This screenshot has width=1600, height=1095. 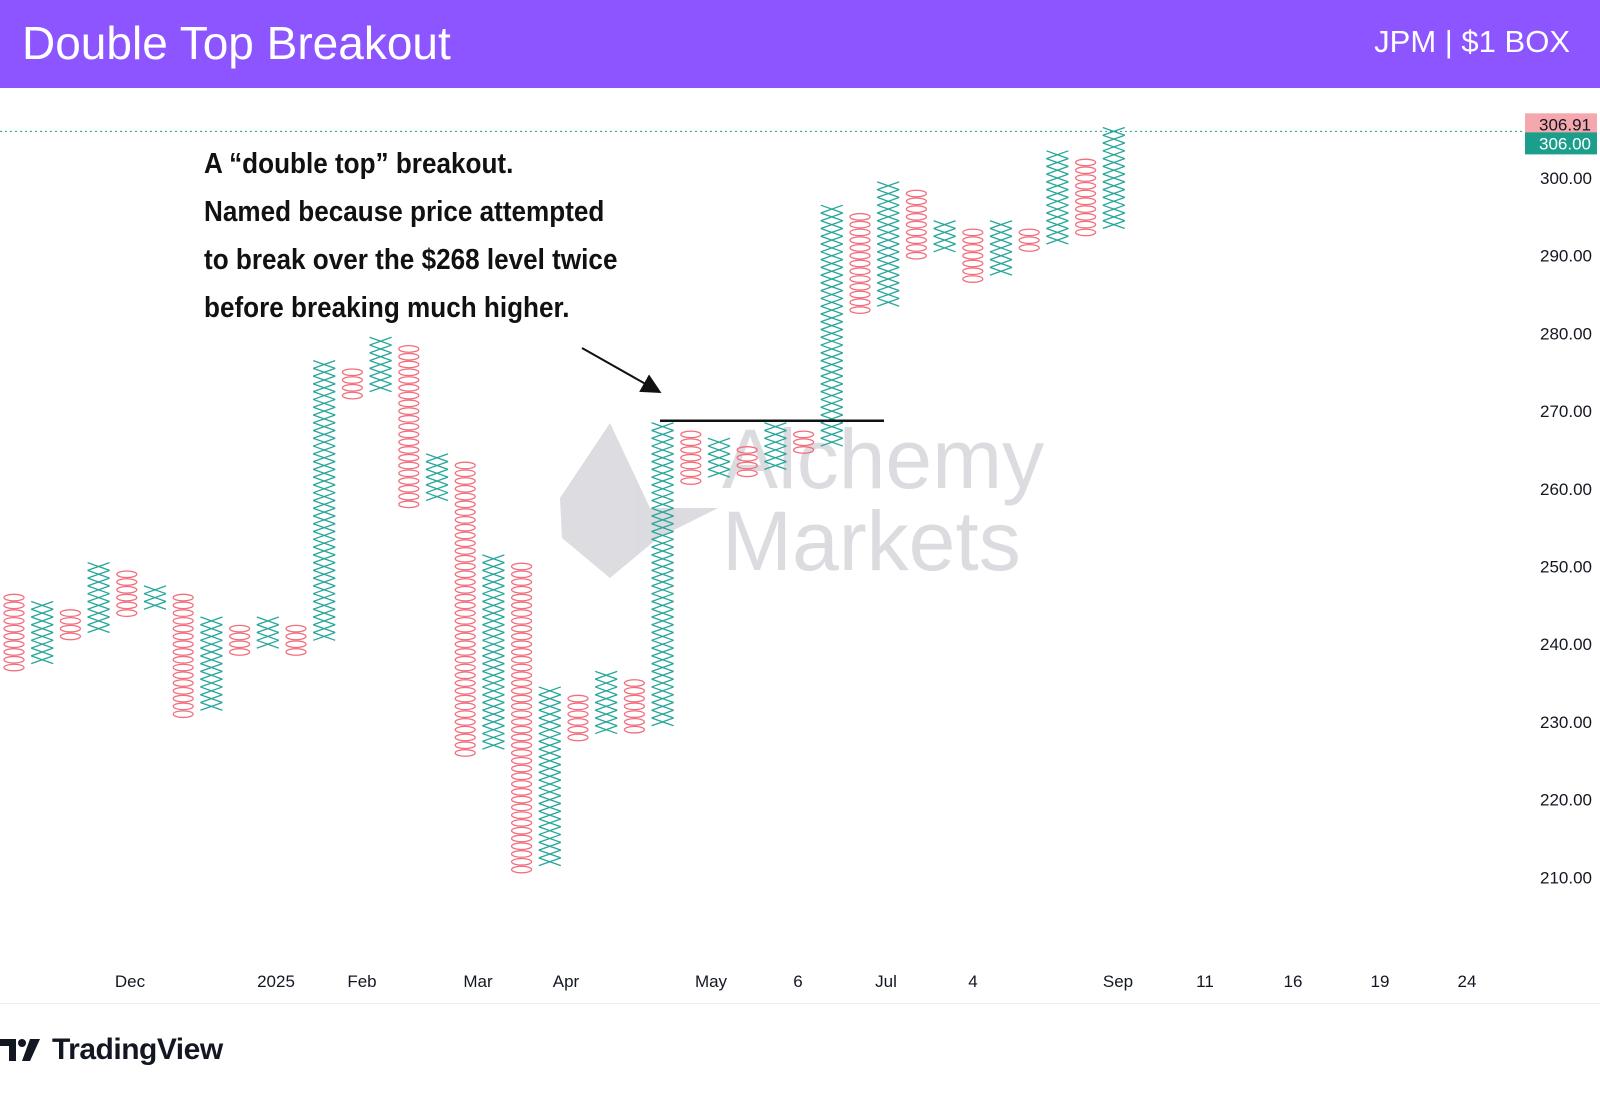 I want to click on x-tick-label: 2025, so click(x=276, y=981).